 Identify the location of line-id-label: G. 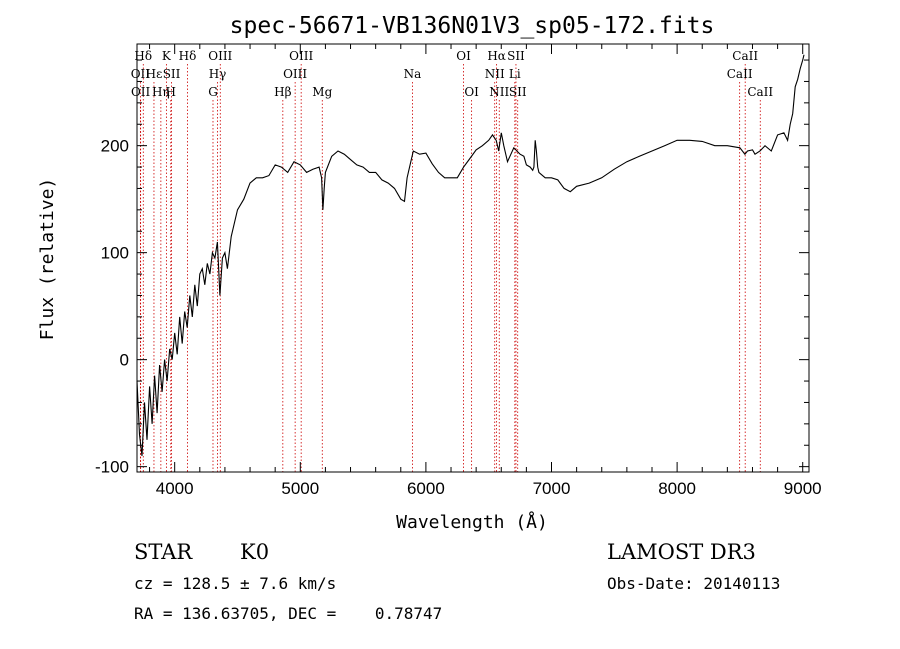
(213, 92).